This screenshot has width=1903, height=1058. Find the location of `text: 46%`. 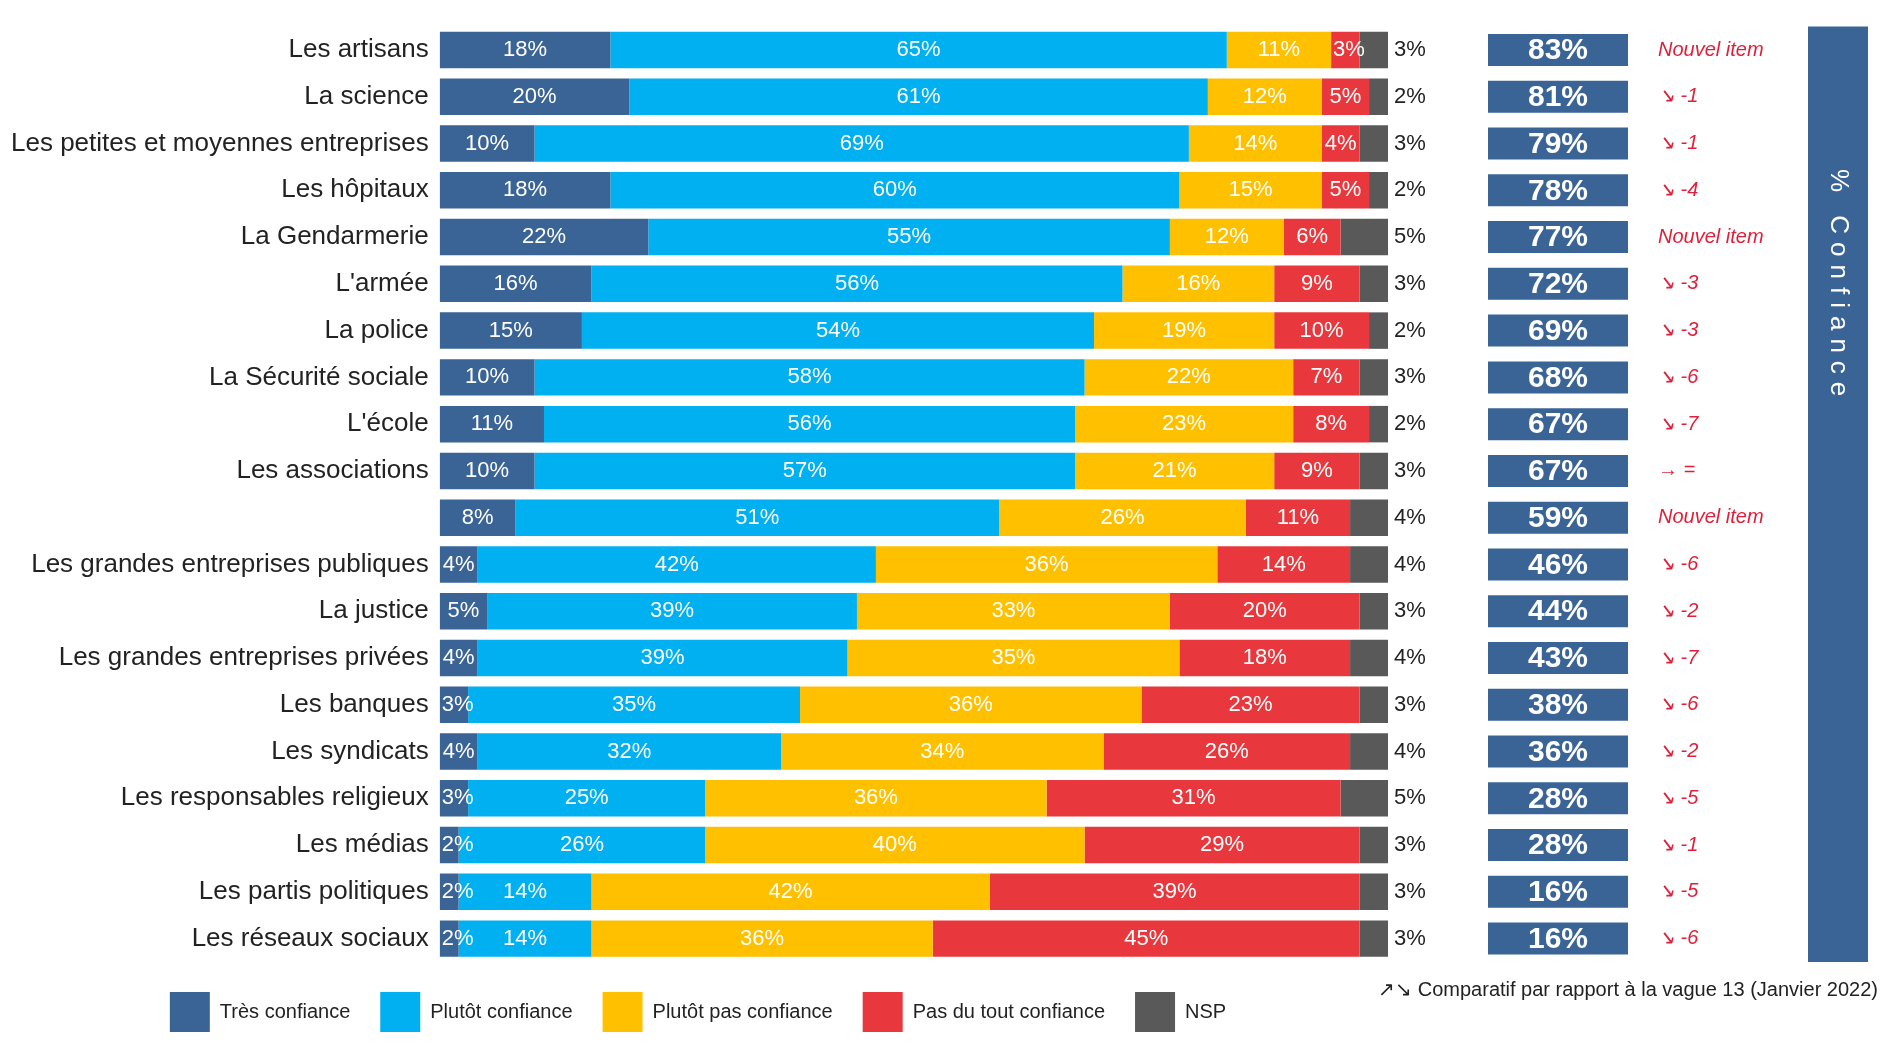

text: 46% is located at coordinates (1558, 563).